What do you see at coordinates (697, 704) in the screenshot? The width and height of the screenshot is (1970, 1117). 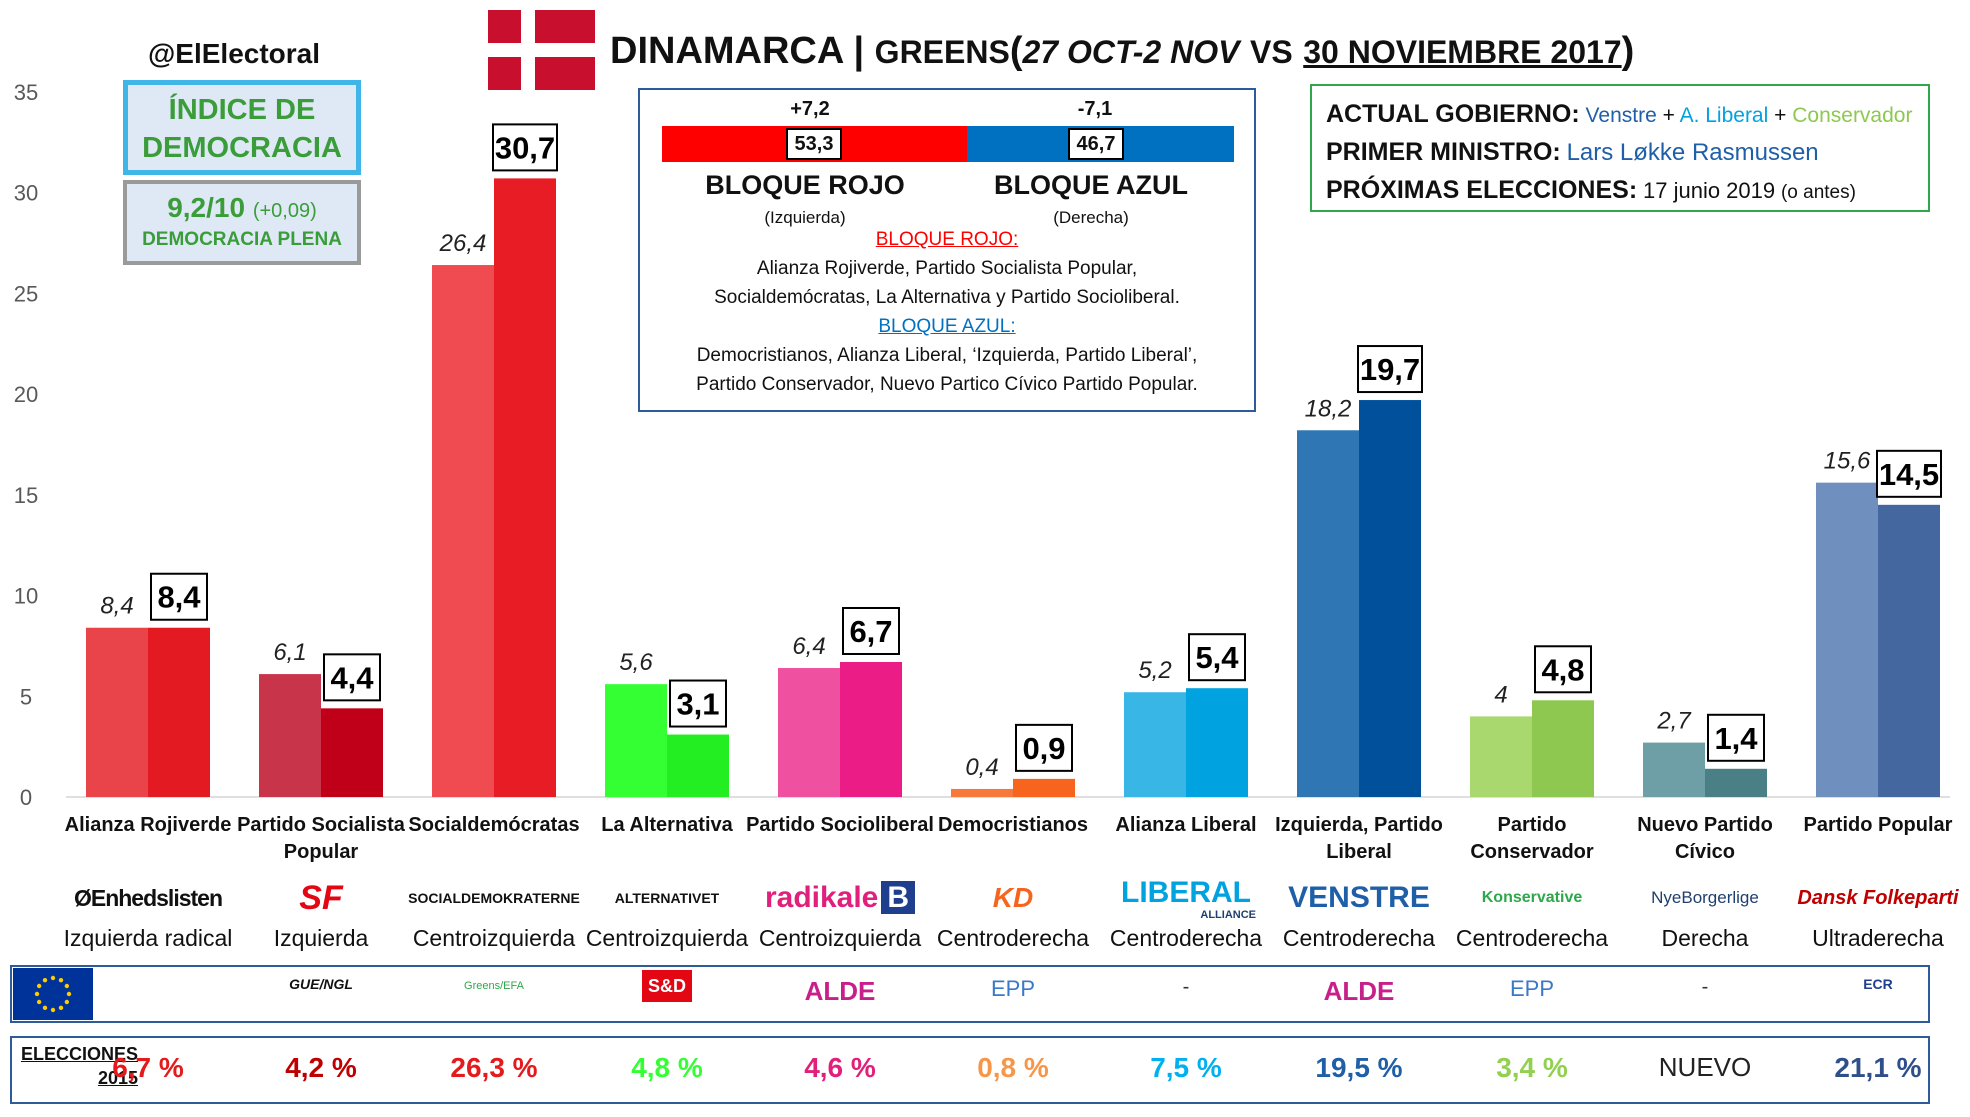 I see `data-label-second: 3,1` at bounding box center [697, 704].